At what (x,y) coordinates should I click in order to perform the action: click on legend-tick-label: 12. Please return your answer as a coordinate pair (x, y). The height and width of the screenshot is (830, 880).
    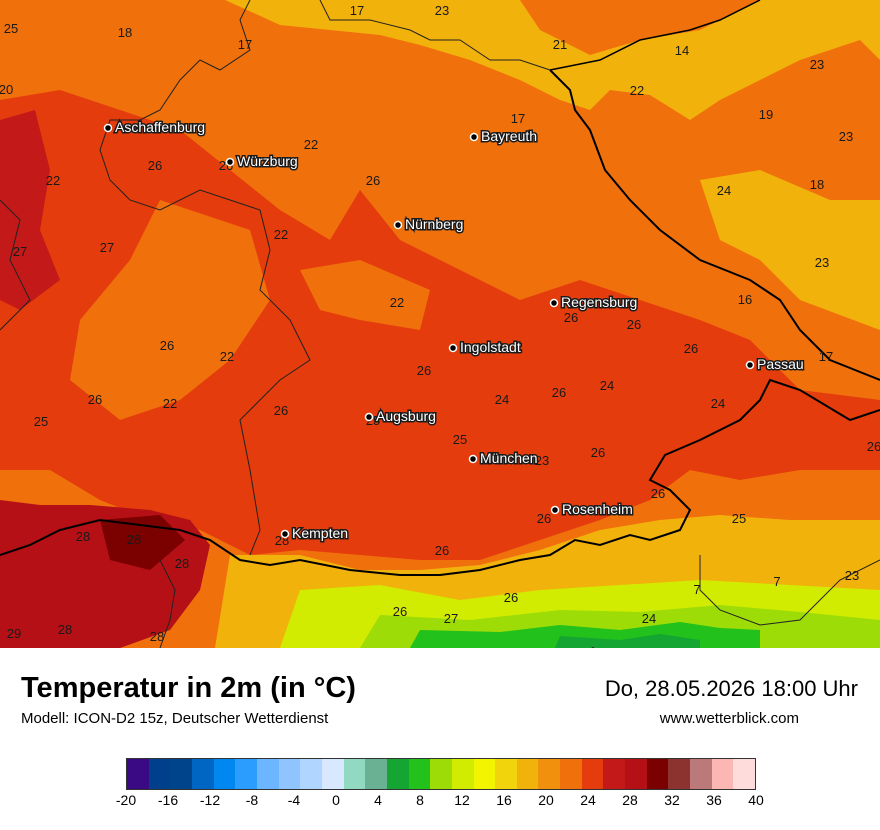
    Looking at the image, I should click on (462, 800).